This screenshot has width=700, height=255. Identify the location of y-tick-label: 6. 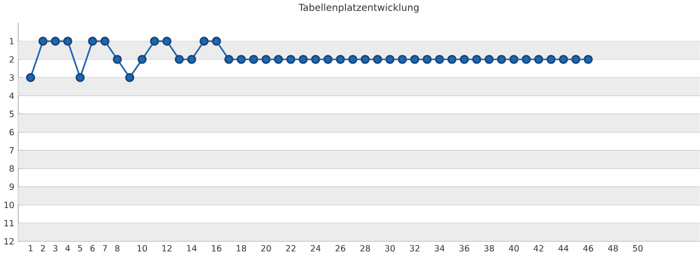
(12, 132).